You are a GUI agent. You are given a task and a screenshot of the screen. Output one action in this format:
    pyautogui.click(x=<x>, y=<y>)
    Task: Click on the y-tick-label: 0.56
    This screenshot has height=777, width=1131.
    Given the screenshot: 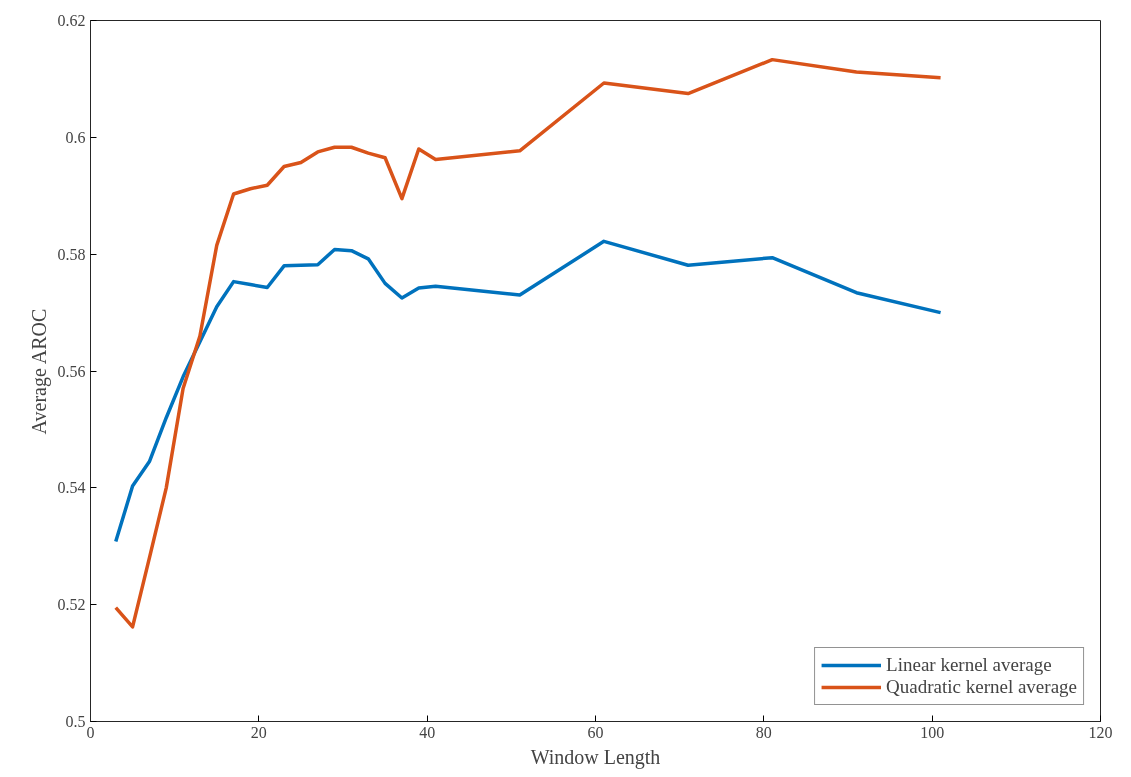 What is the action you would take?
    pyautogui.click(x=71, y=371)
    